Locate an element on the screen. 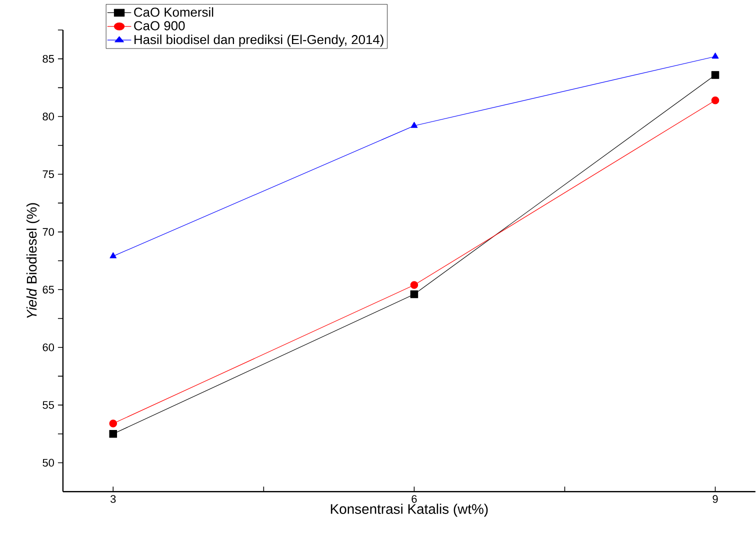 The image size is (756, 543). y-tick-label: 70 is located at coordinates (48, 232).